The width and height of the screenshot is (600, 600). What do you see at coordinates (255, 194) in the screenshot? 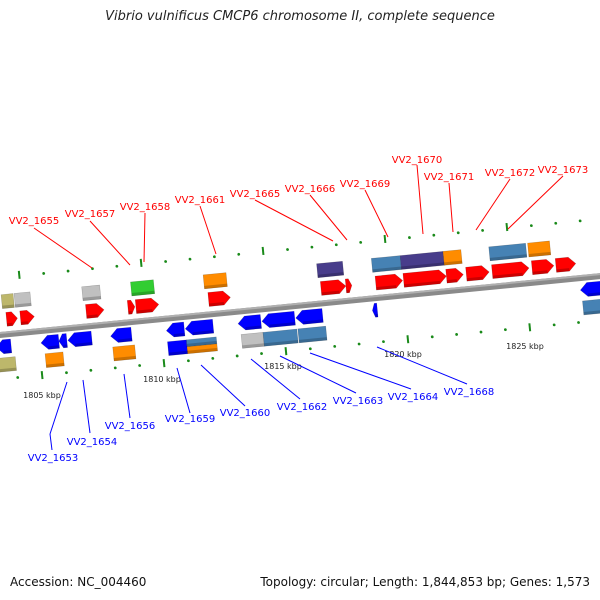
I see `gene-label: VV2_1665` at bounding box center [255, 194].